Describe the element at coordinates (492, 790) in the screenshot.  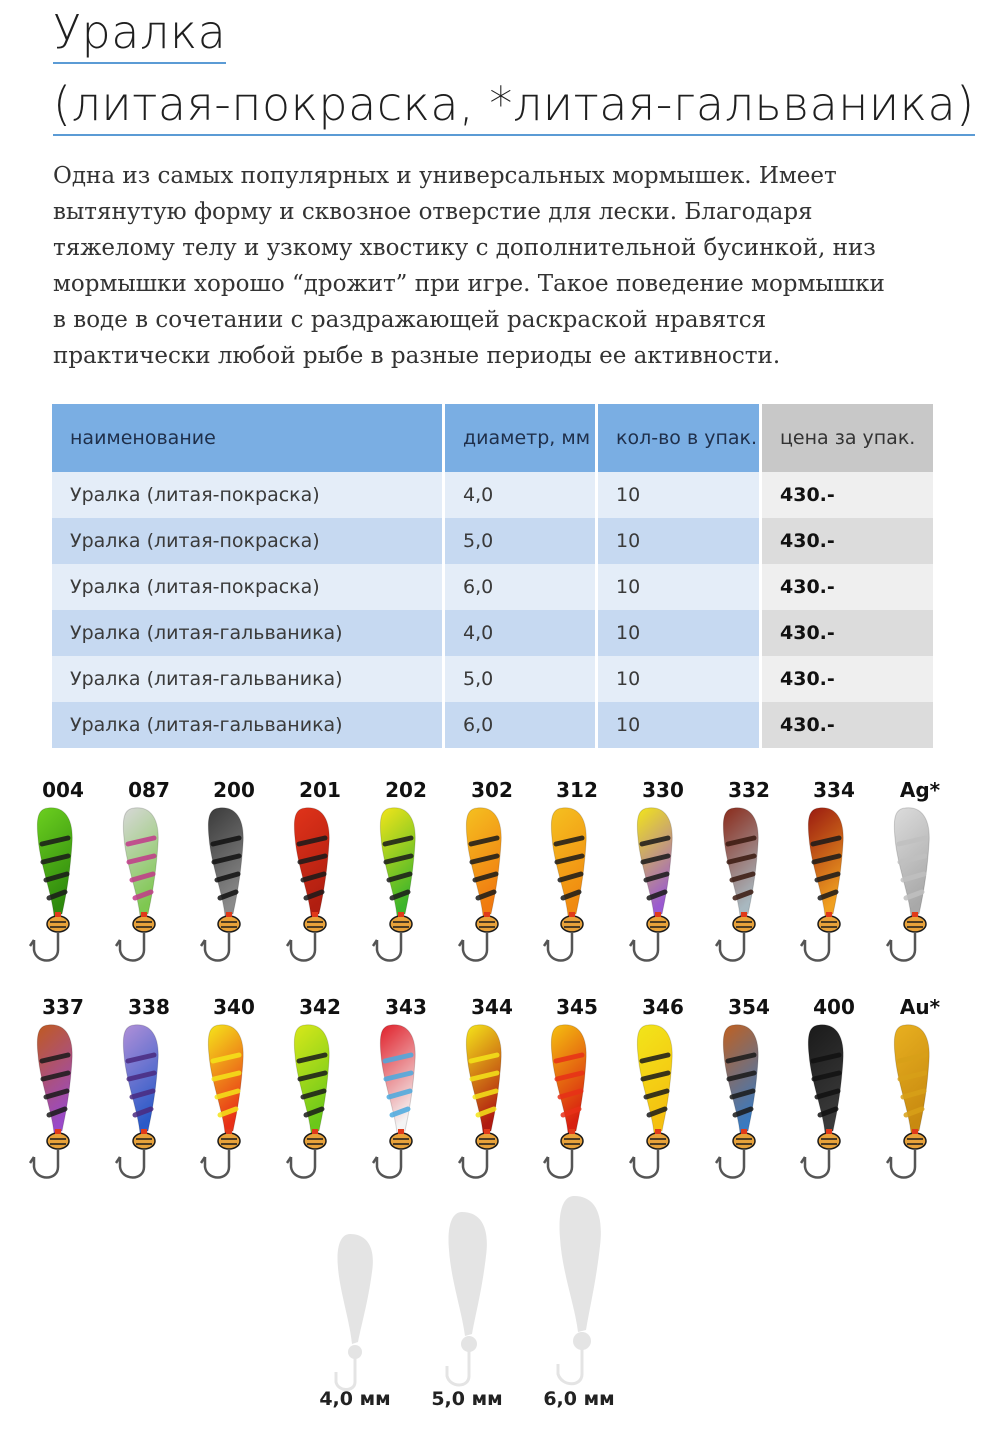
I see `color-code: 302` at that location.